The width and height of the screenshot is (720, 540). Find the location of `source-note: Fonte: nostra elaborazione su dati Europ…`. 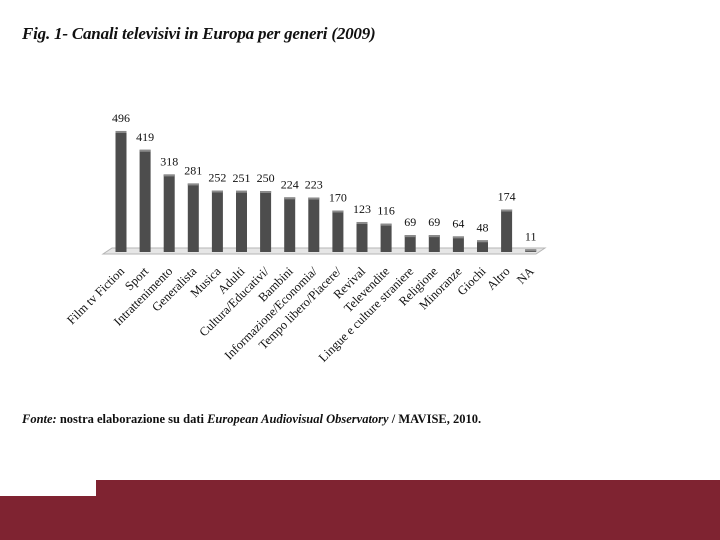

source-note: Fonte: nostra elaborazione su dati Europ… is located at coordinates (251, 419).